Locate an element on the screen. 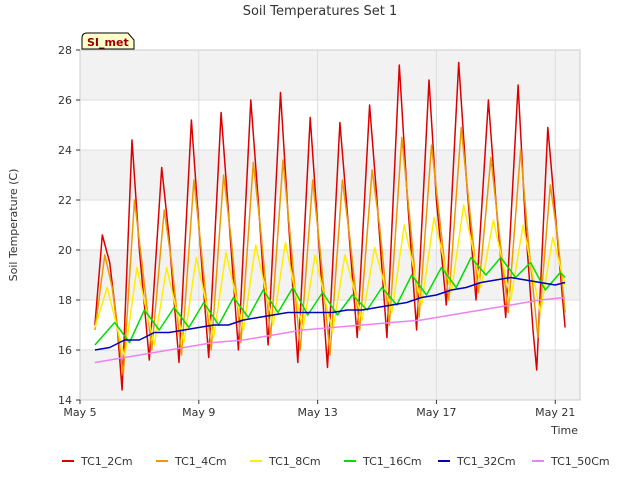  legend-label-TC1_8Cm: TC1_8Cm is located at coordinates (294, 461).